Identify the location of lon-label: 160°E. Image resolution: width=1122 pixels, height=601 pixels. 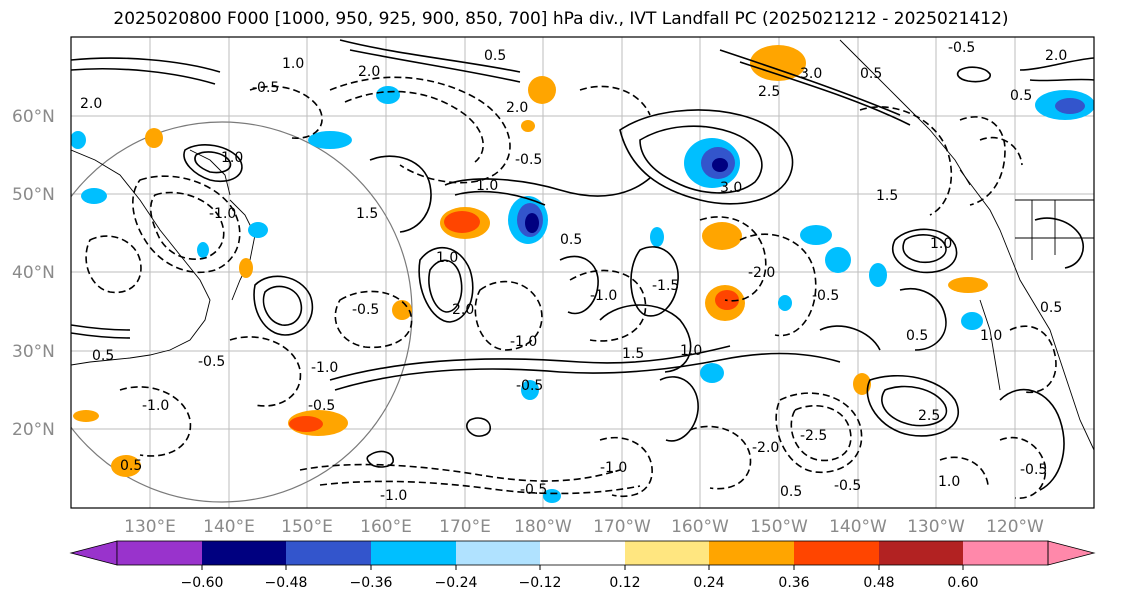
(386, 527).